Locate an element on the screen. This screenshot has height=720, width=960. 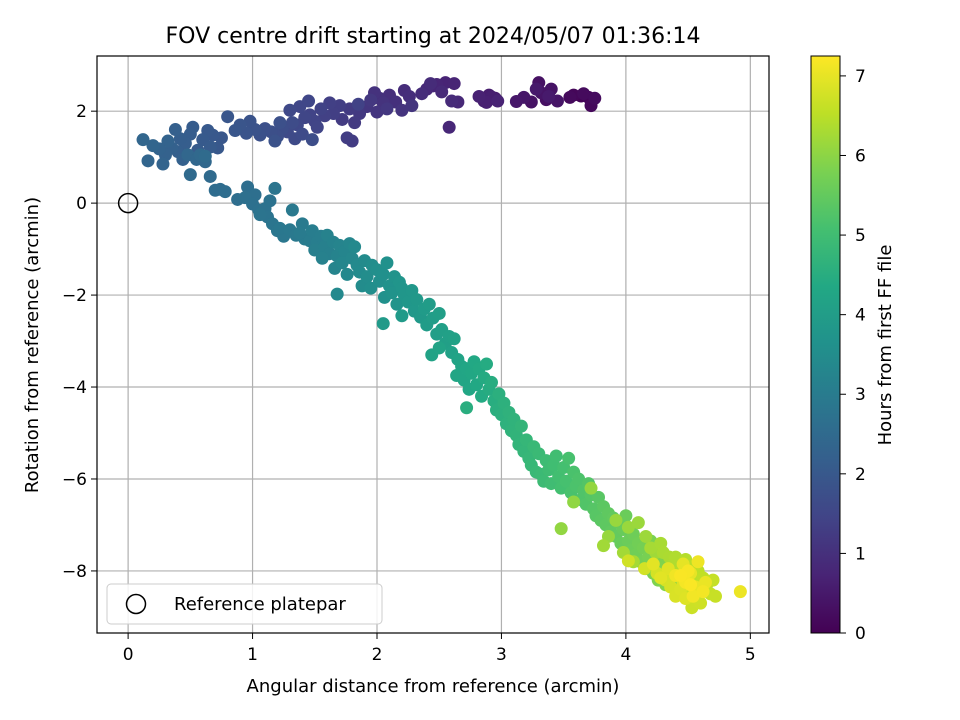
y-axis-label: Rotation from reference (arcmin) is located at coordinates (32, 345).